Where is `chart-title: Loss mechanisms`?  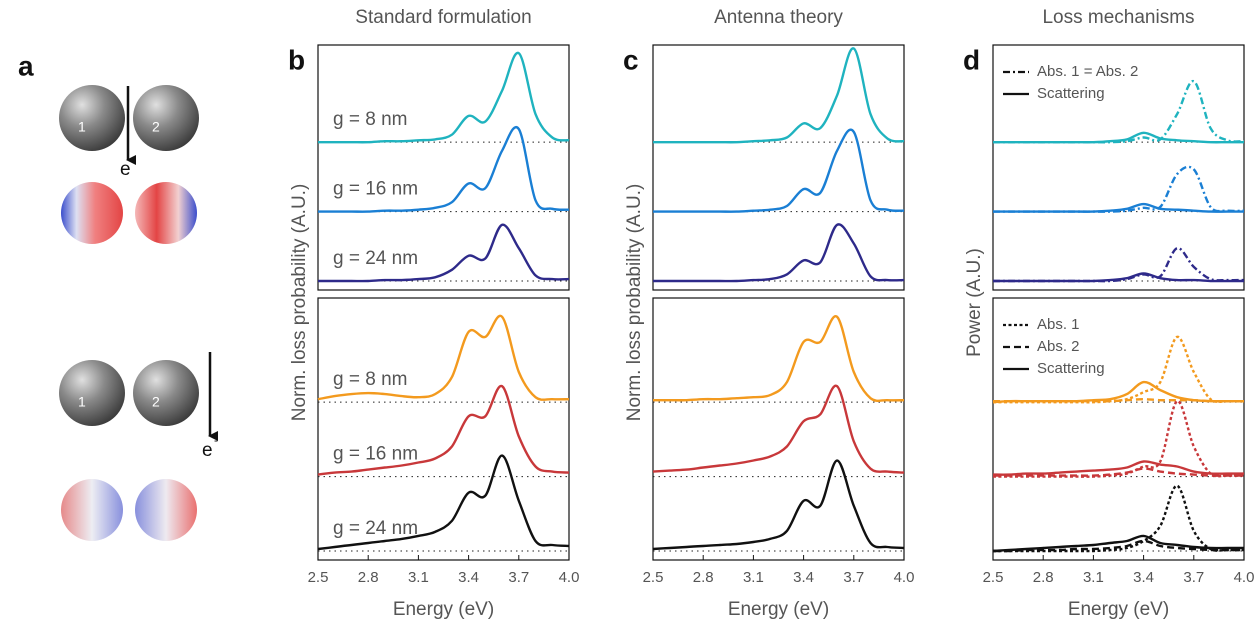
chart-title: Loss mechanisms is located at coordinates (1118, 17).